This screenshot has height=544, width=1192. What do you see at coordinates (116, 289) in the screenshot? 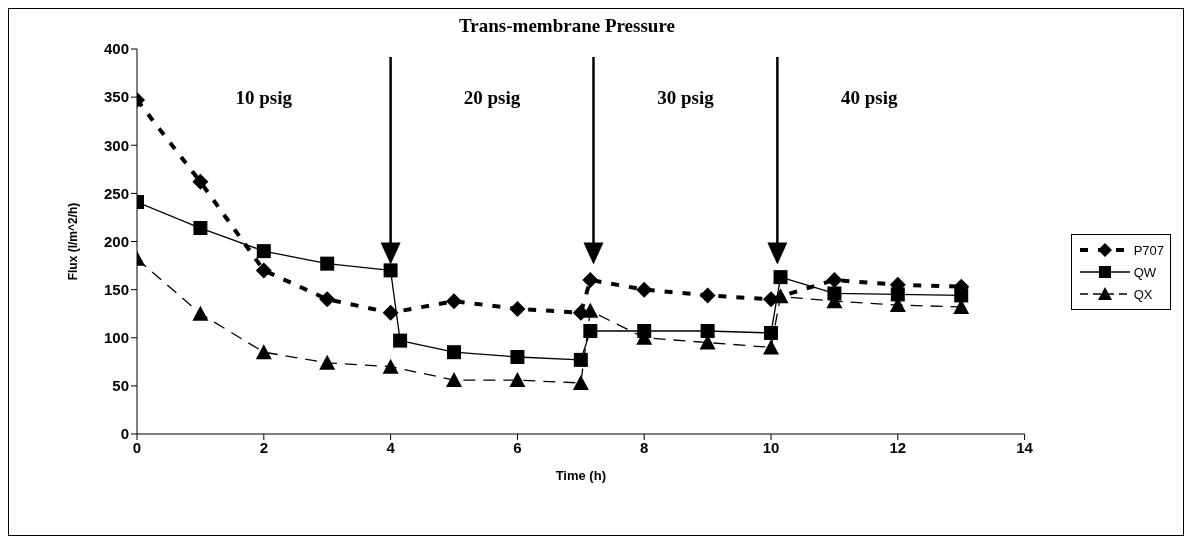
I see `y-tick-label: 150` at bounding box center [116, 289].